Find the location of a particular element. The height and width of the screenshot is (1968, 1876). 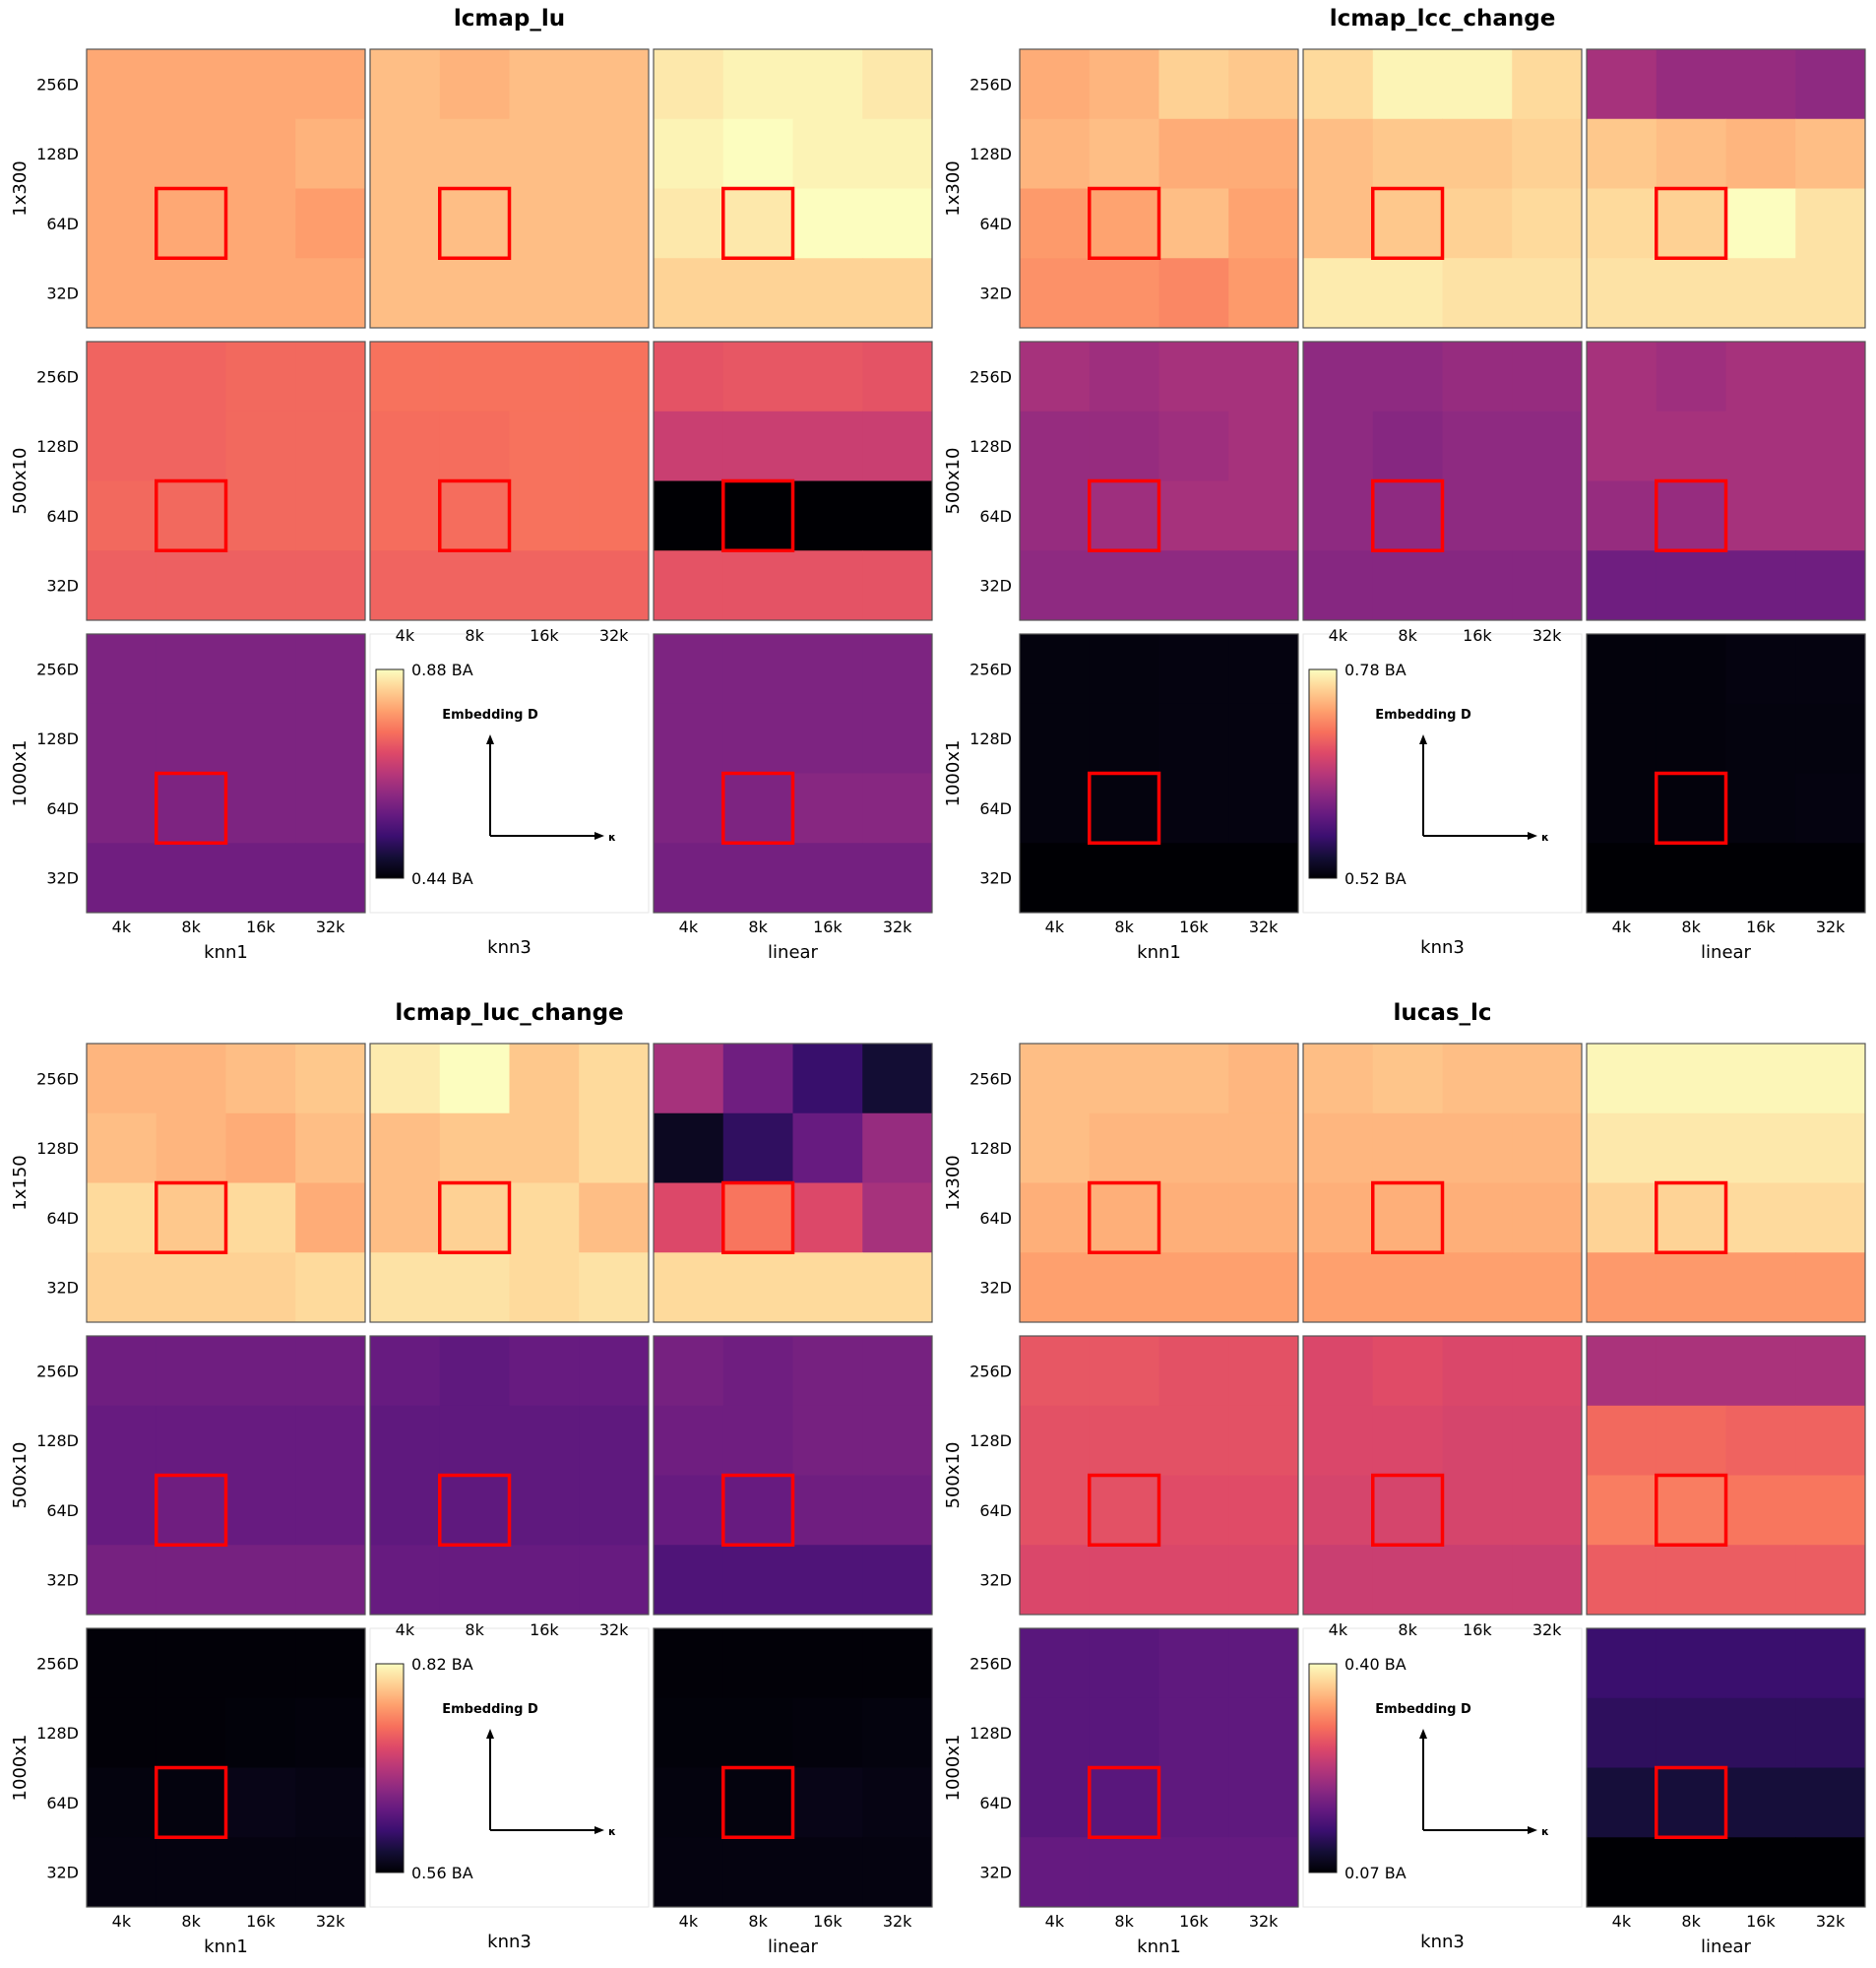

colorbar-min-label: 0.07 BA is located at coordinates (1375, 1873).